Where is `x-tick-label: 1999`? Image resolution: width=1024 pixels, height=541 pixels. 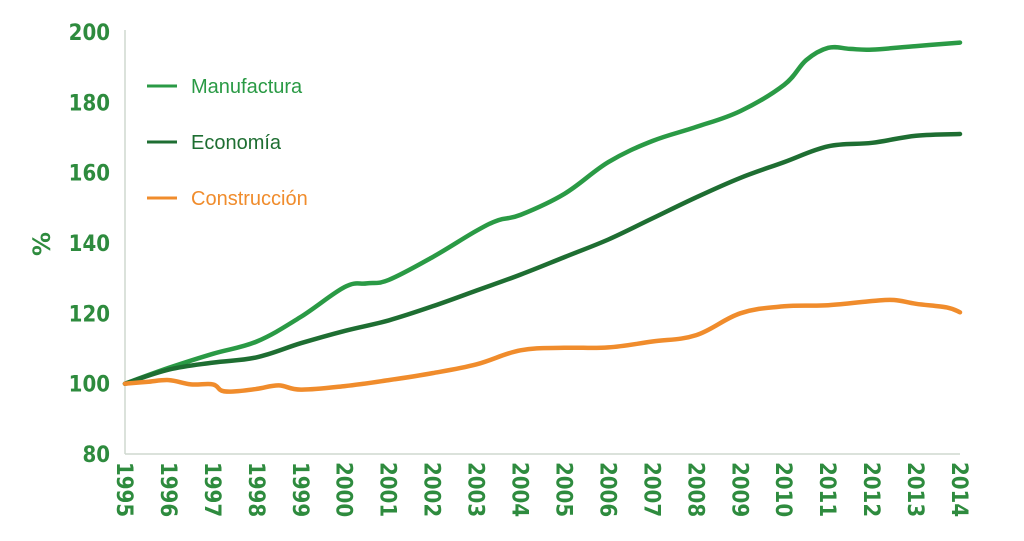 x-tick-label: 1999 is located at coordinates (299, 489).